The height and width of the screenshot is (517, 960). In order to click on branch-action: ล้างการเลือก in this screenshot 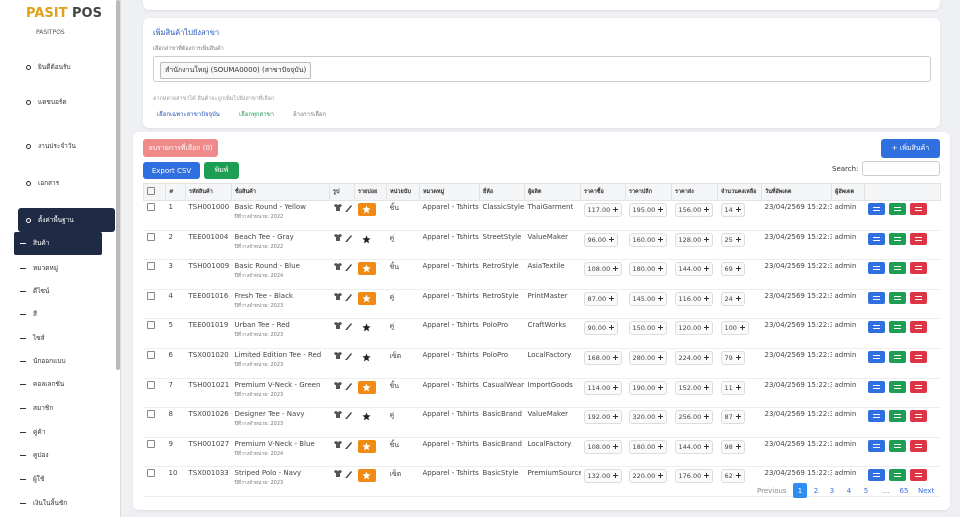, I will do `click(310, 114)`.